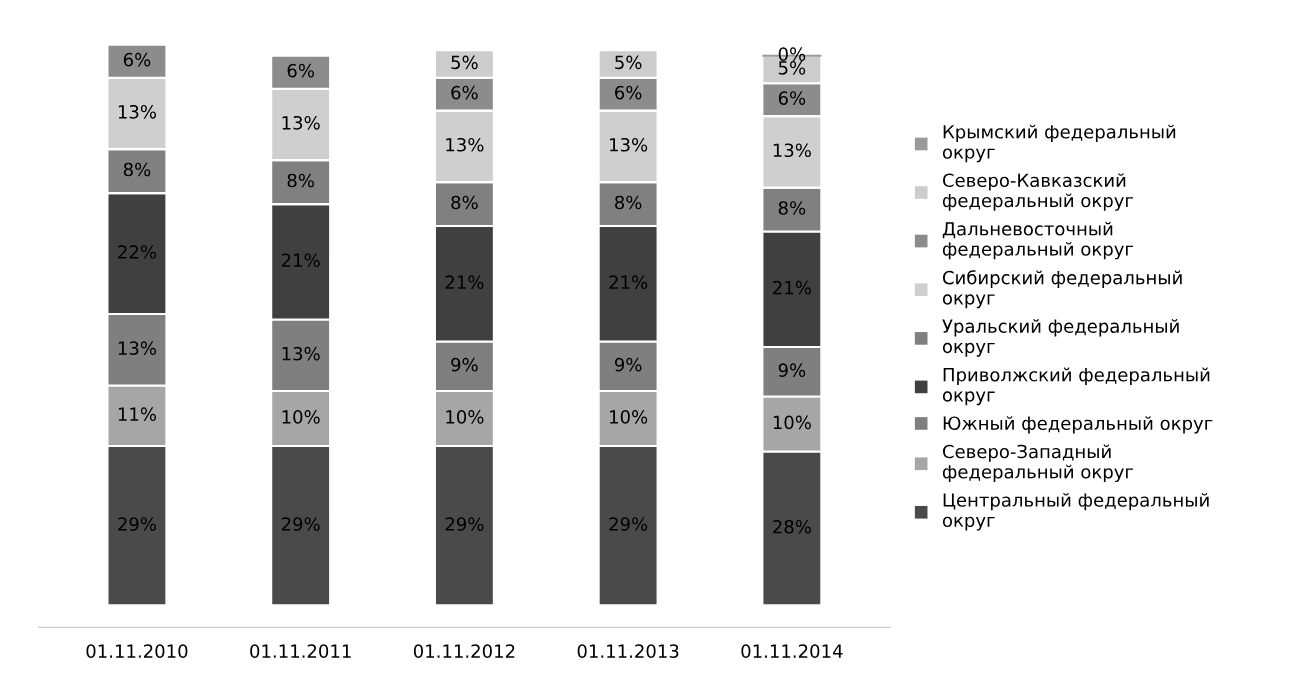  What do you see at coordinates (1075, 511) in the screenshot?
I see `legend-label: Центральный федеральный округ` at bounding box center [1075, 511].